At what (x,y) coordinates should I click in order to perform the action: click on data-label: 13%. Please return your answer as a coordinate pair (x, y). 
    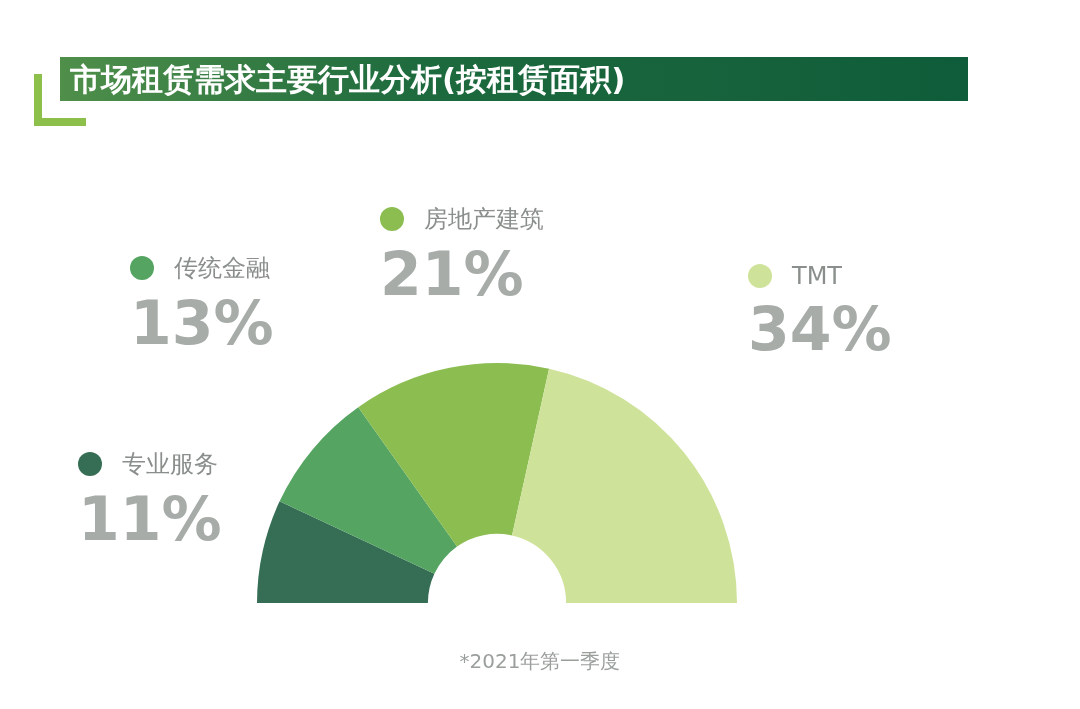
    Looking at the image, I should click on (202, 323).